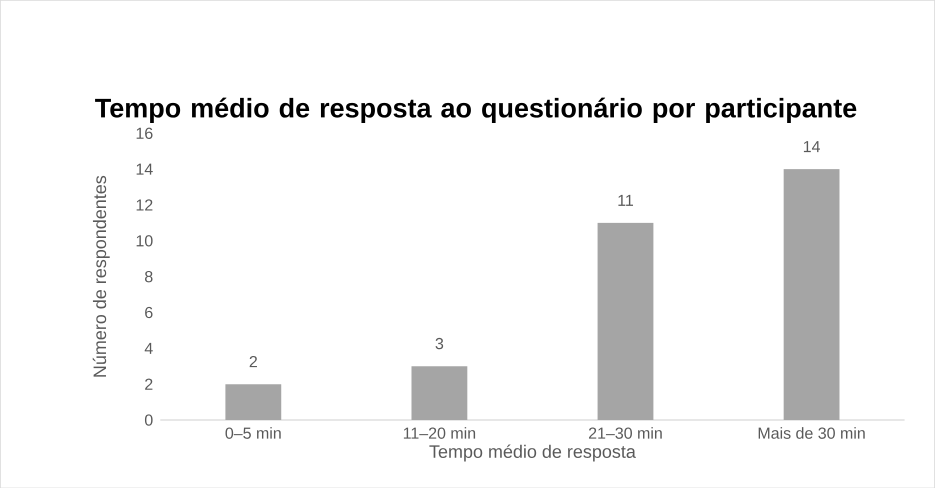 This screenshot has width=935, height=488. I want to click on data-label: 11, so click(626, 200).